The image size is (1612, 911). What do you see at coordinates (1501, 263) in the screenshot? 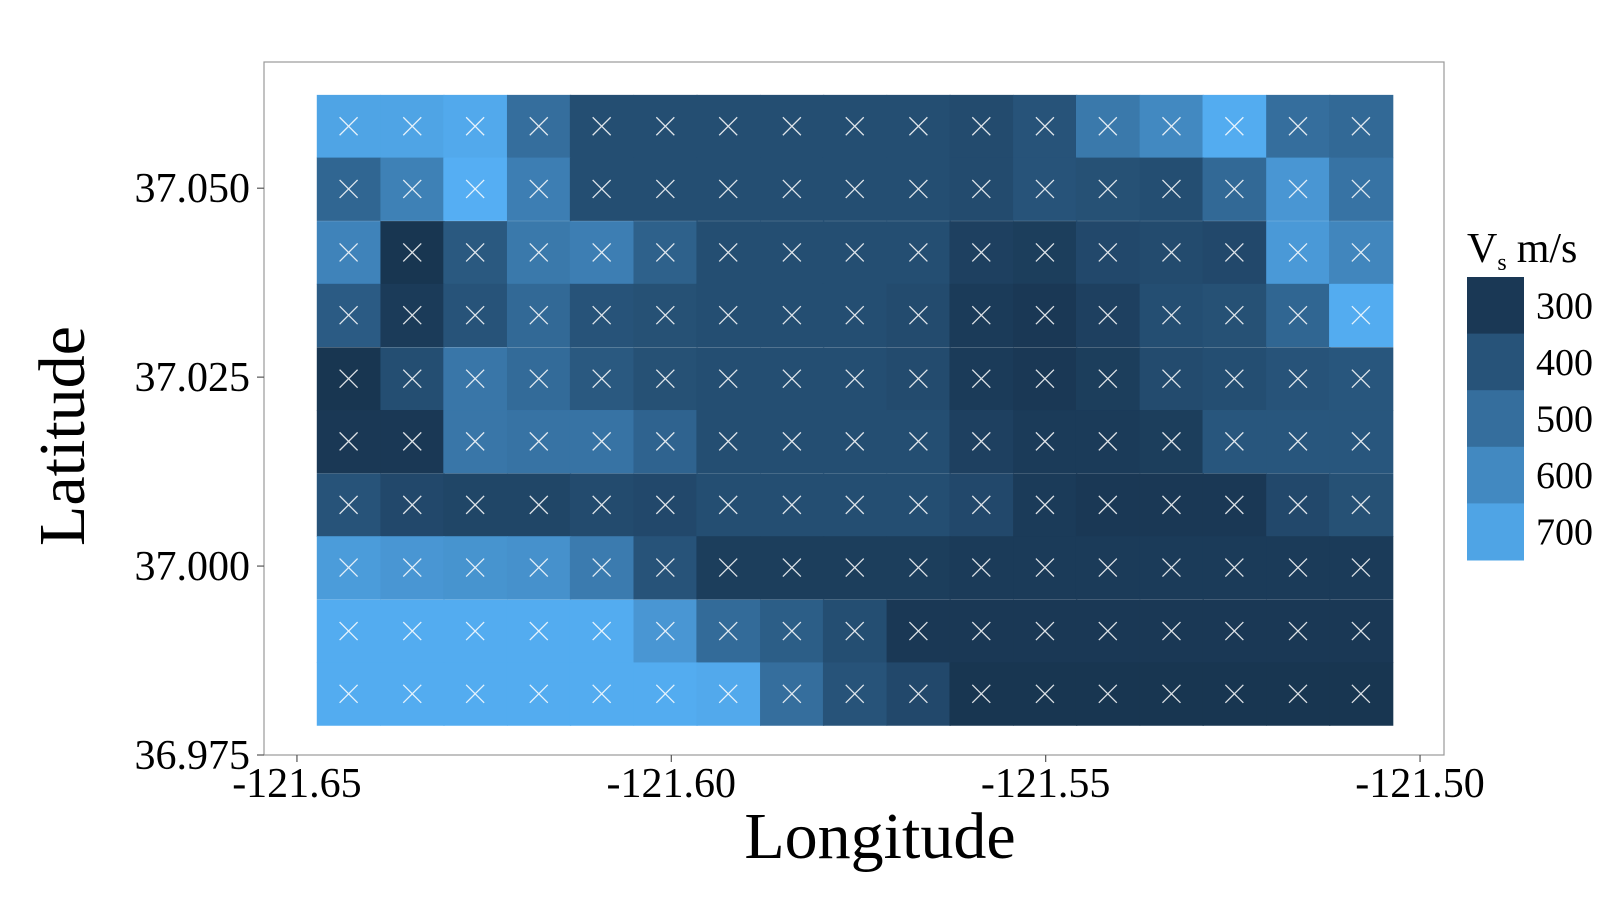
I see `legend-subscript: s` at bounding box center [1501, 263].